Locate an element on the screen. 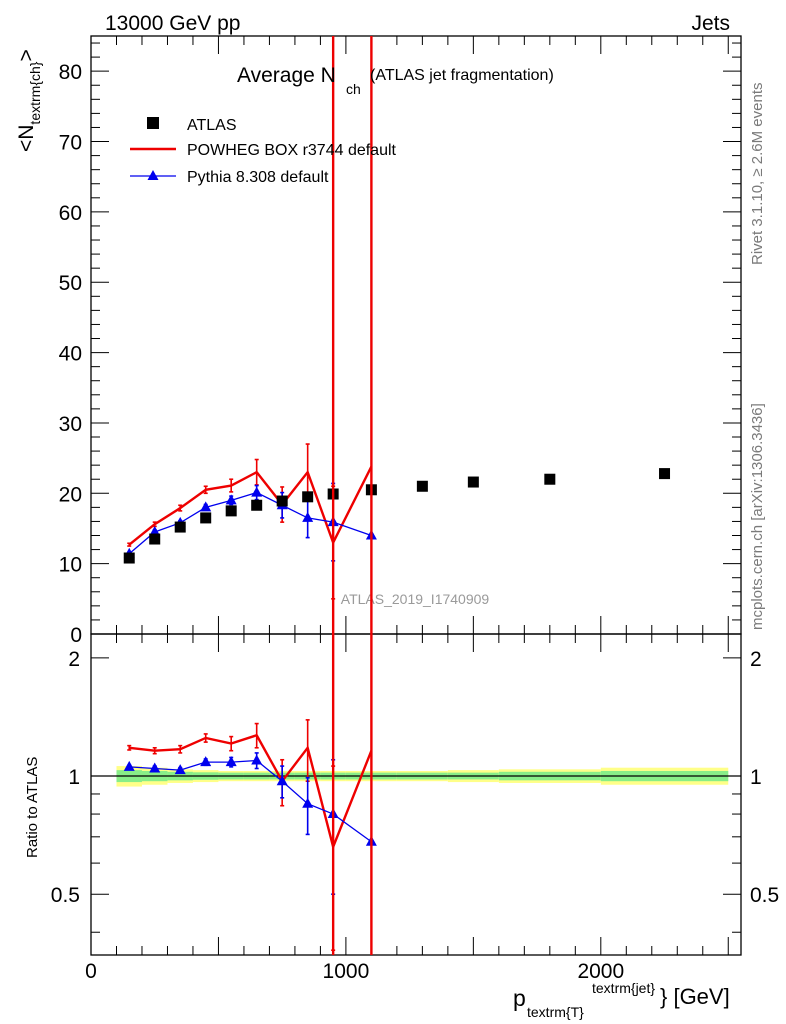 This screenshot has height=1024, width=786. ratio-line-line is located at coordinates (251, 792).